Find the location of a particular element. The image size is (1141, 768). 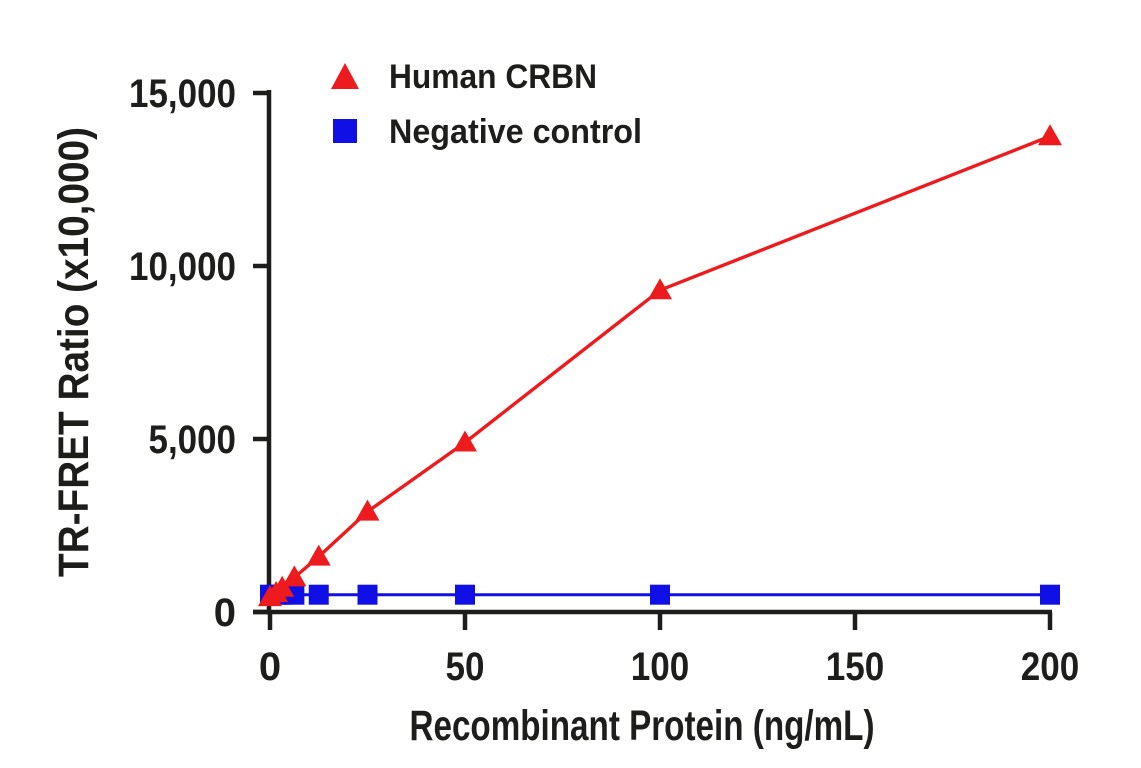

x-axis-title: Recombinant Protein (ng/mL) is located at coordinates (642, 726).